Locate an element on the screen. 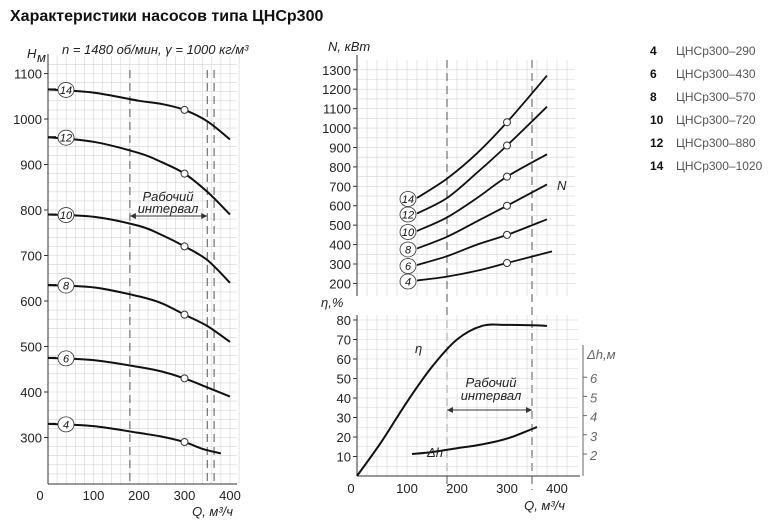  power-curve-tag-10-label: 10 is located at coordinates (408, 233).